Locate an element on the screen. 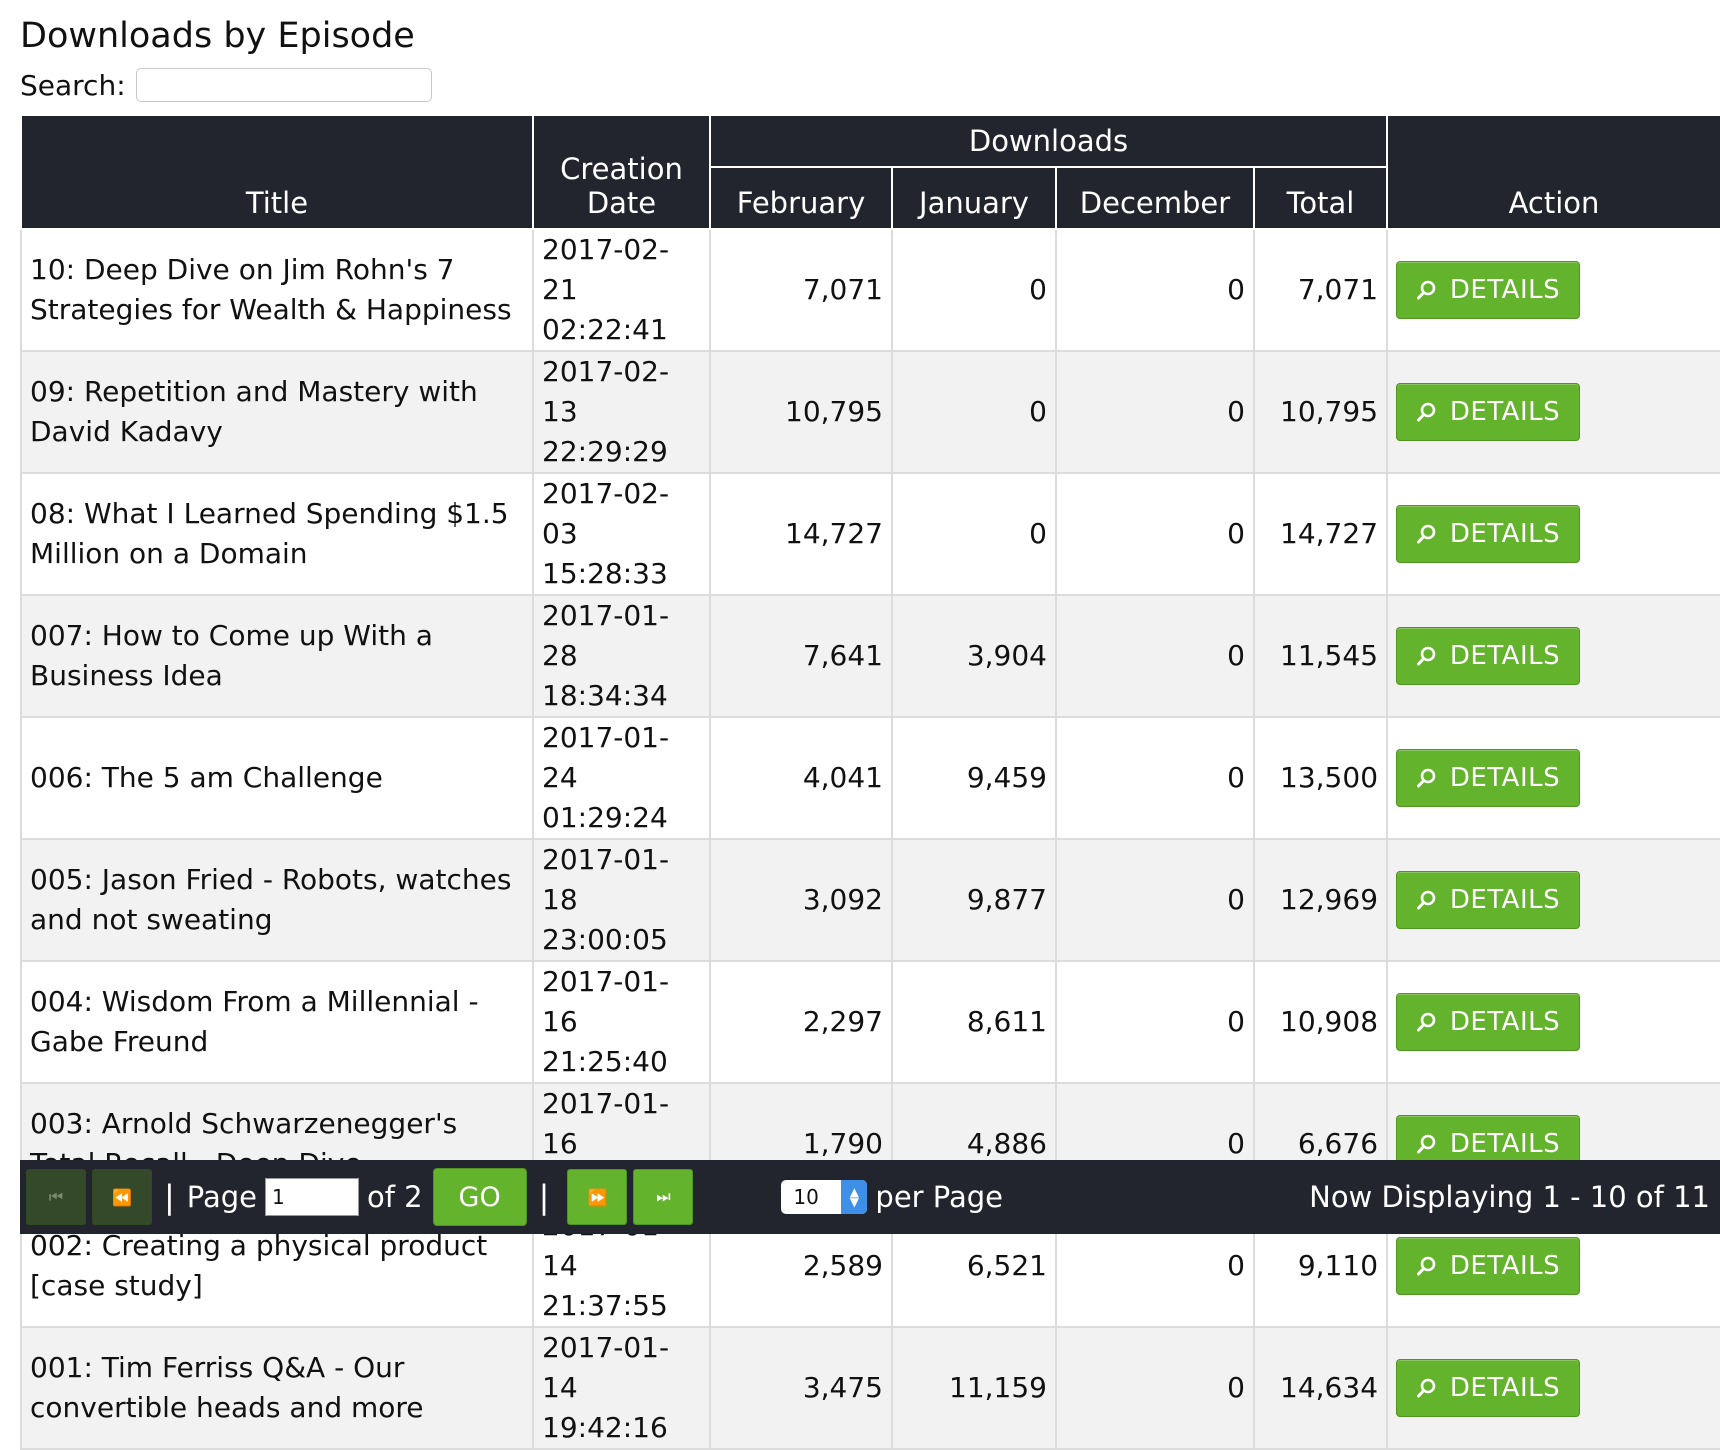 This screenshot has width=1720, height=1450. first-page-button: ⏮ is located at coordinates (56, 1197).